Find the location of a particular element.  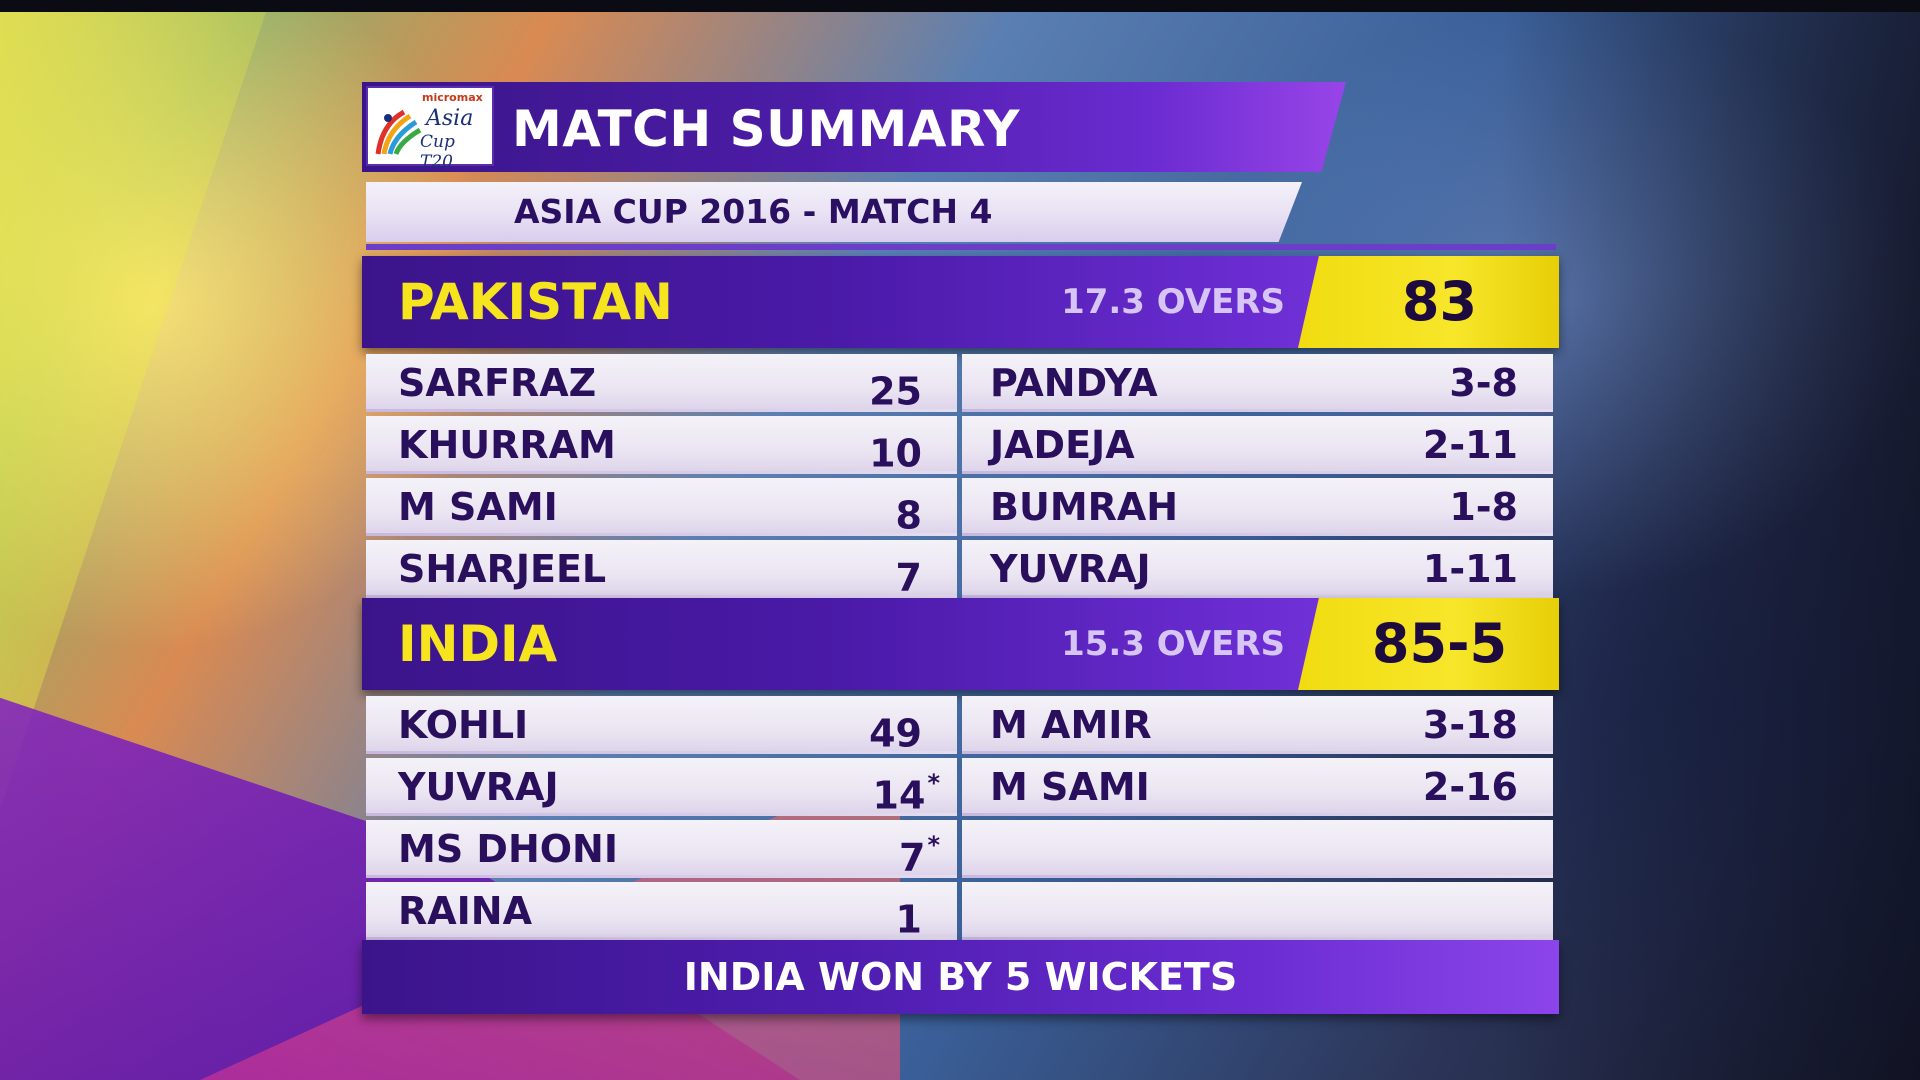

team-score: 83 is located at coordinates (1439, 301).